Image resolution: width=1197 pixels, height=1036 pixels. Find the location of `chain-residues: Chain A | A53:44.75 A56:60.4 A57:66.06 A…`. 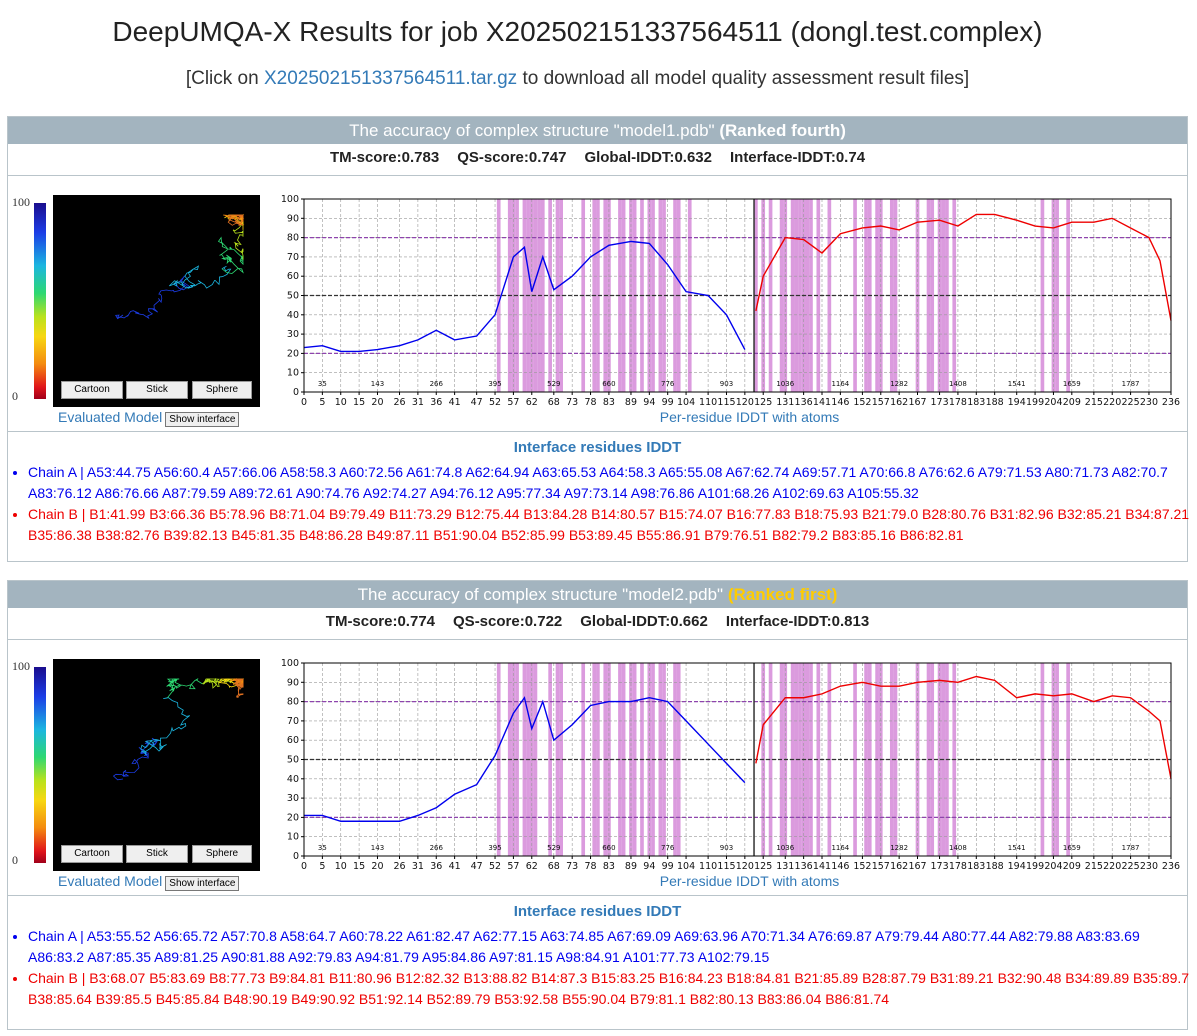

chain-residues: Chain A | A53:44.75 A56:60.4 A57:66.06 A… is located at coordinates (612, 483).